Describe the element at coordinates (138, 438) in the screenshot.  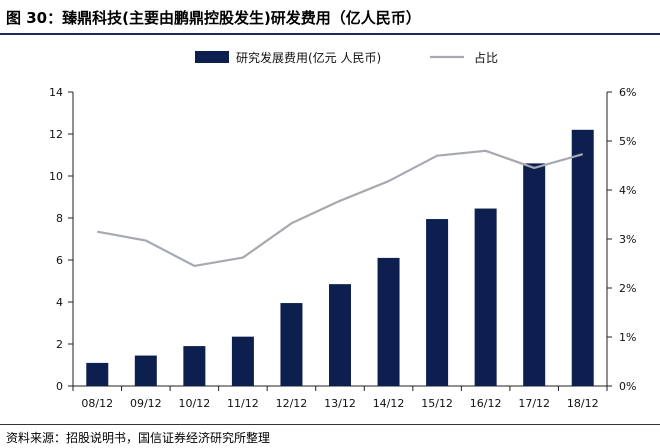
I see `source-note: 资料来源：招股说明书，国信证券经济研究所整理` at that location.